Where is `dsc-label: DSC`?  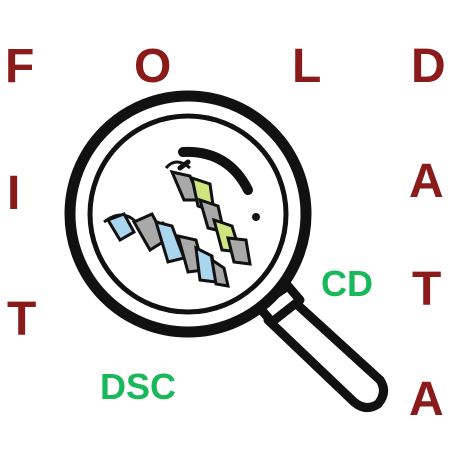 dsc-label: DSC is located at coordinates (138, 386).